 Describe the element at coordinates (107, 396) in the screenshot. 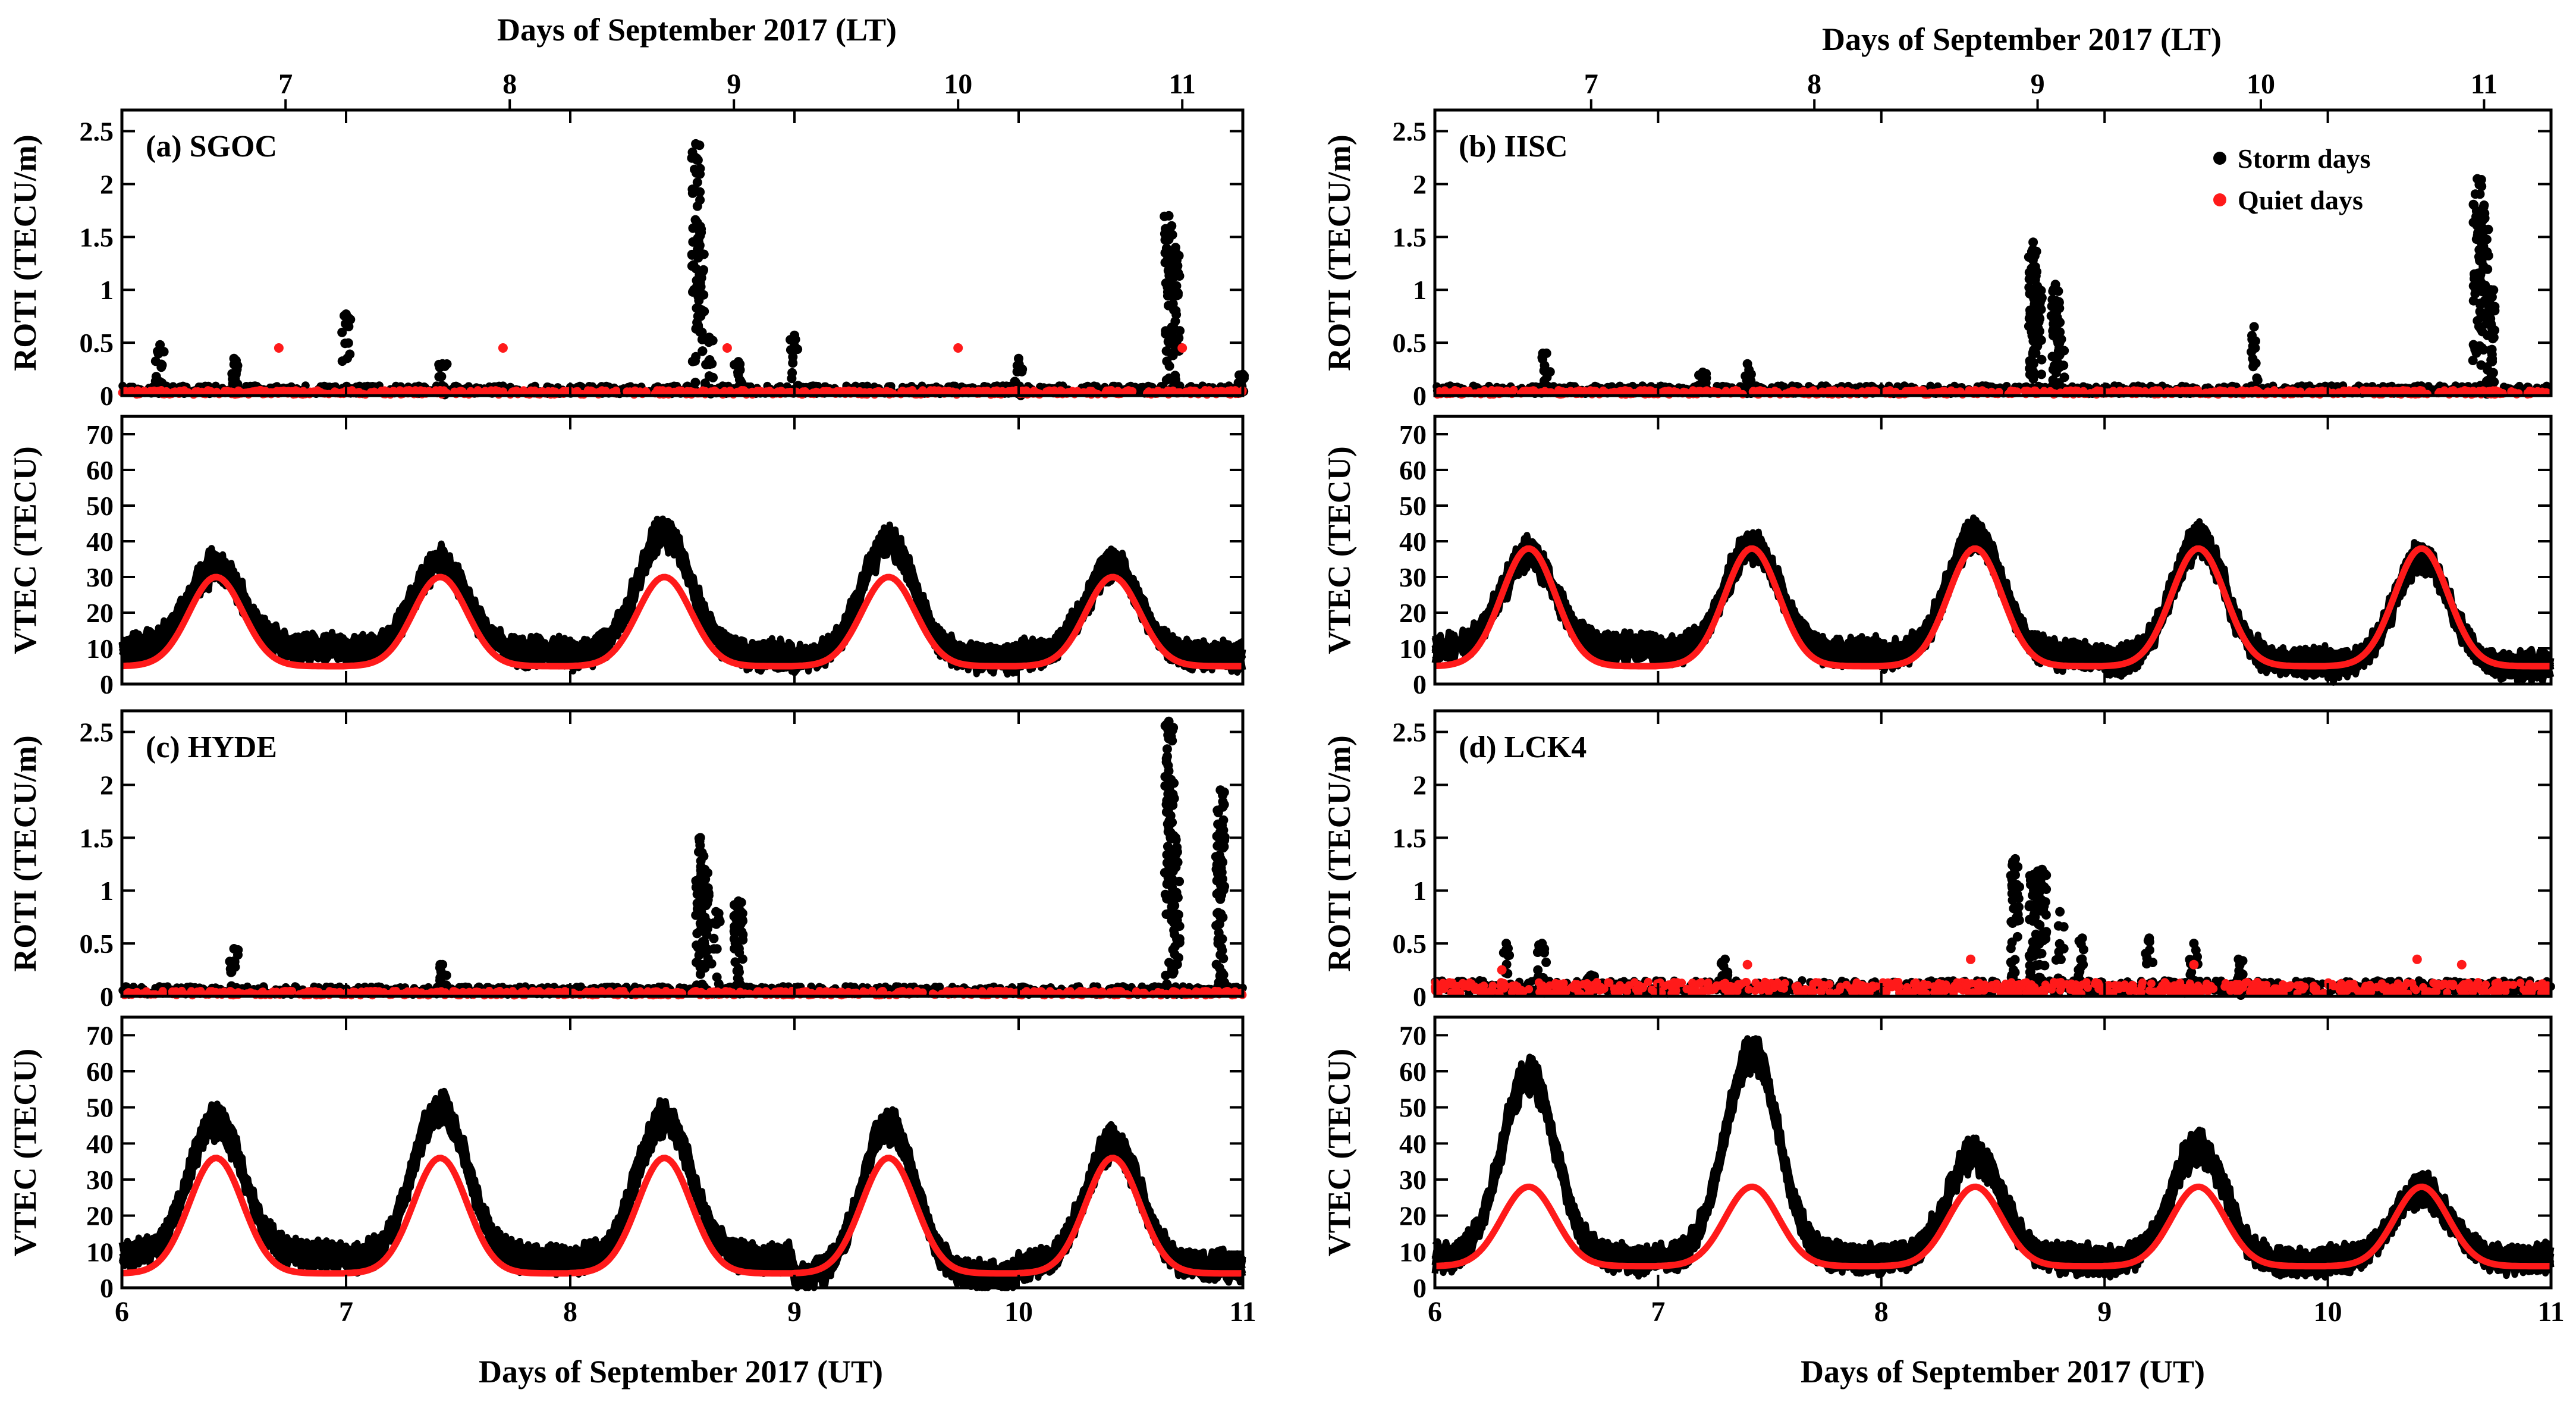

I see `roti-ytick-label: 0` at that location.